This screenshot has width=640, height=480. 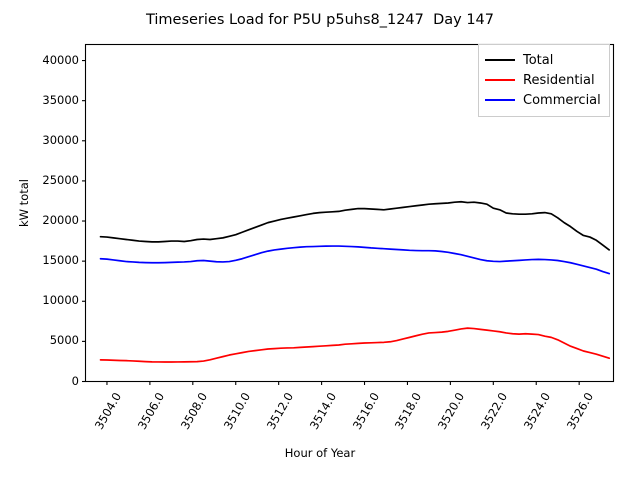 I want to click on legend-label: Residential, so click(x=559, y=80).